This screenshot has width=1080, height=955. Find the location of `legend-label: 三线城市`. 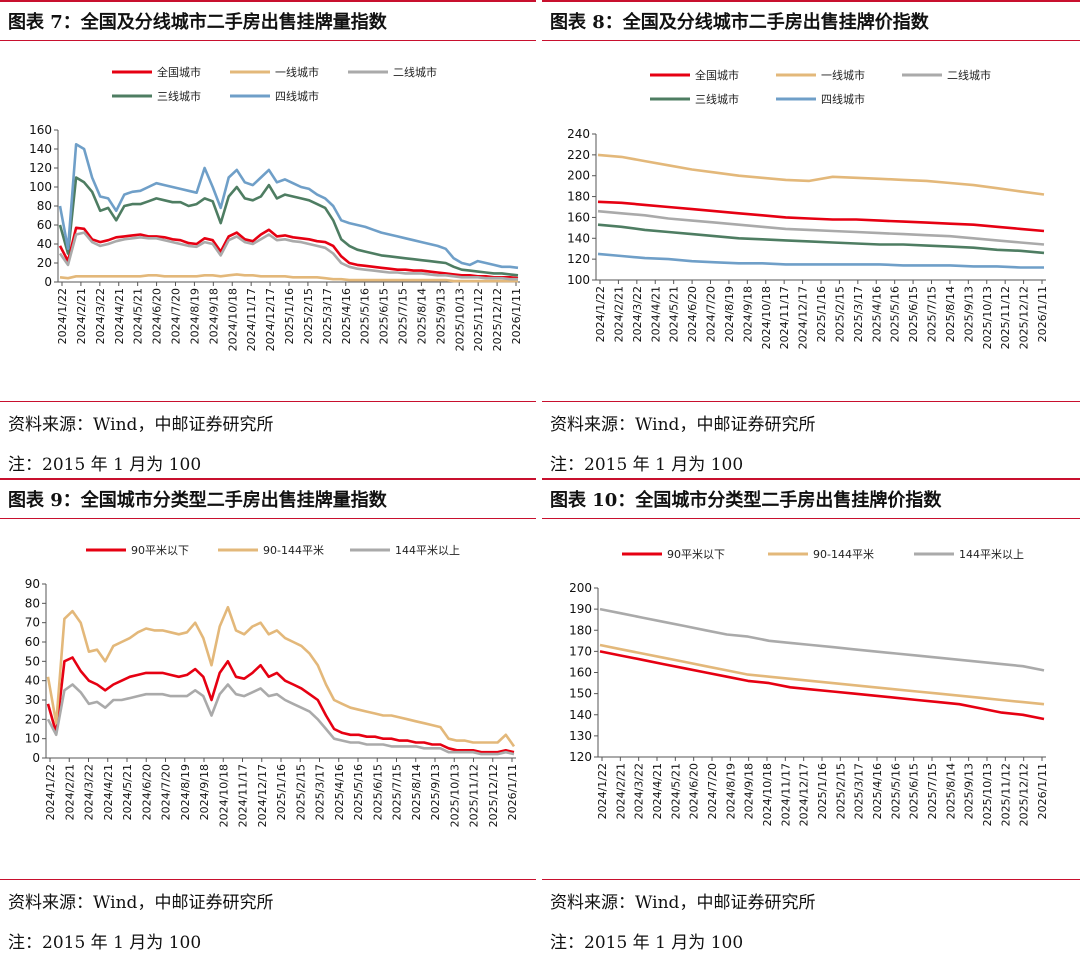

legend-label: 三线城市 is located at coordinates (717, 99).